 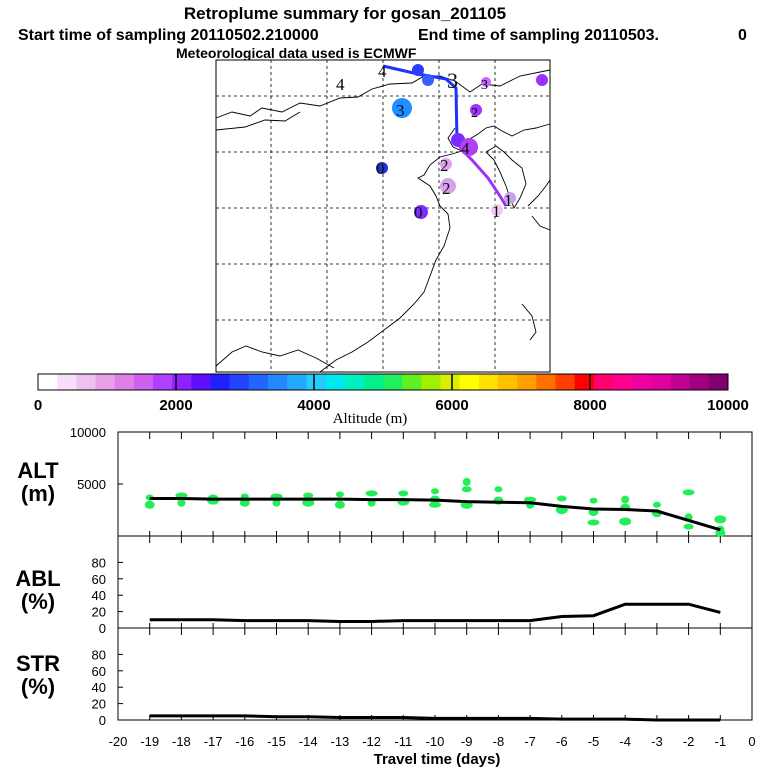 I want to click on met-data-label: Meteorological data used is ECMWF, so click(x=296, y=53).